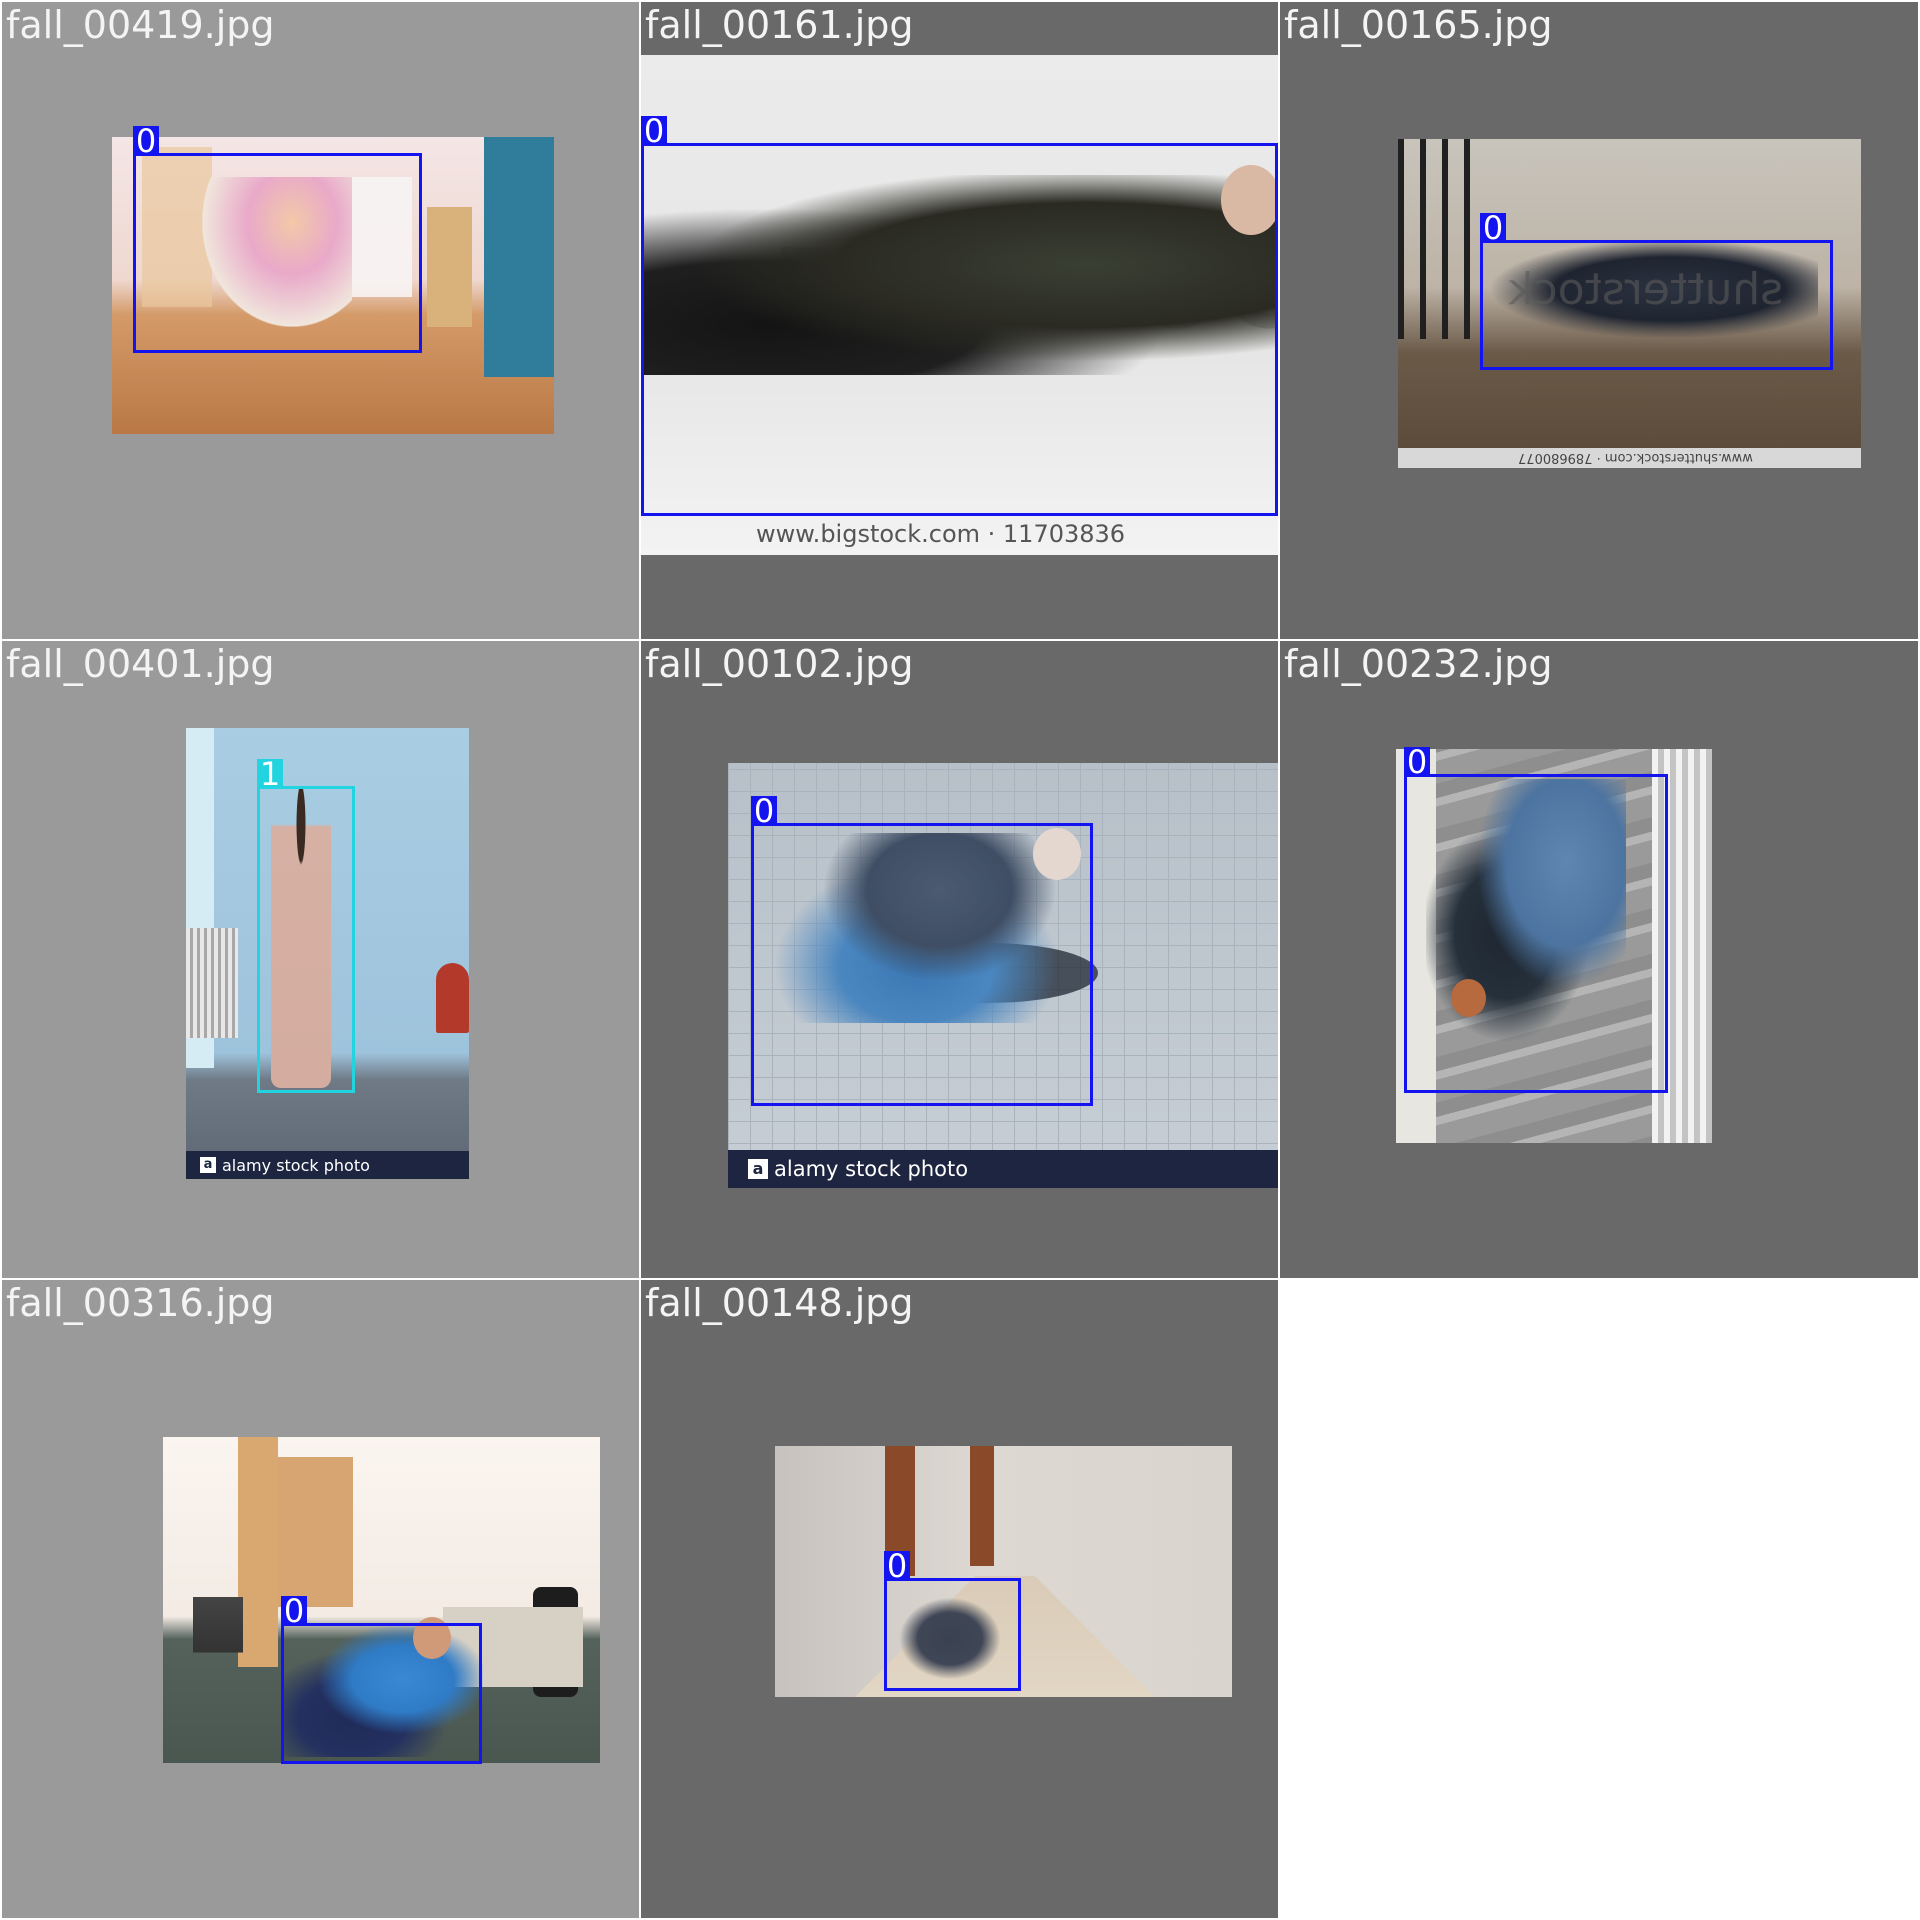  I want to click on image-tile: fall_00316.jpg 0, so click(320, 1599).